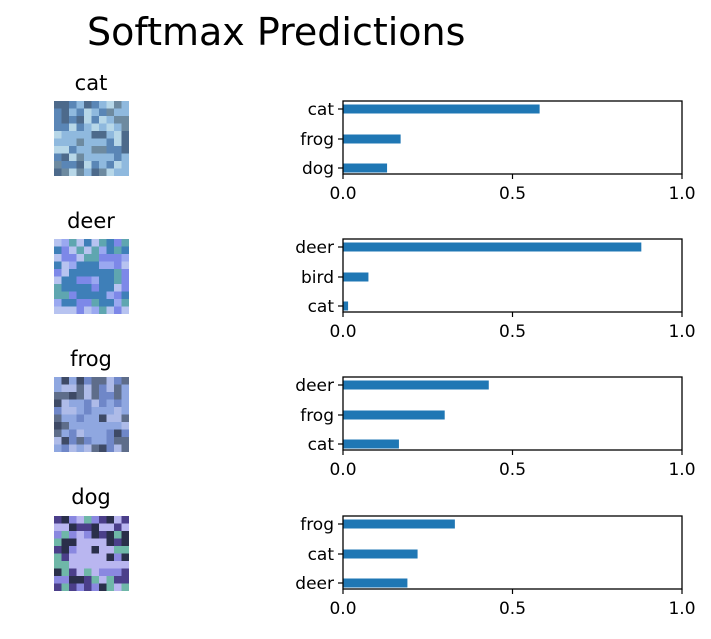  What do you see at coordinates (91, 221) in the screenshot?
I see `image-title: deer` at bounding box center [91, 221].